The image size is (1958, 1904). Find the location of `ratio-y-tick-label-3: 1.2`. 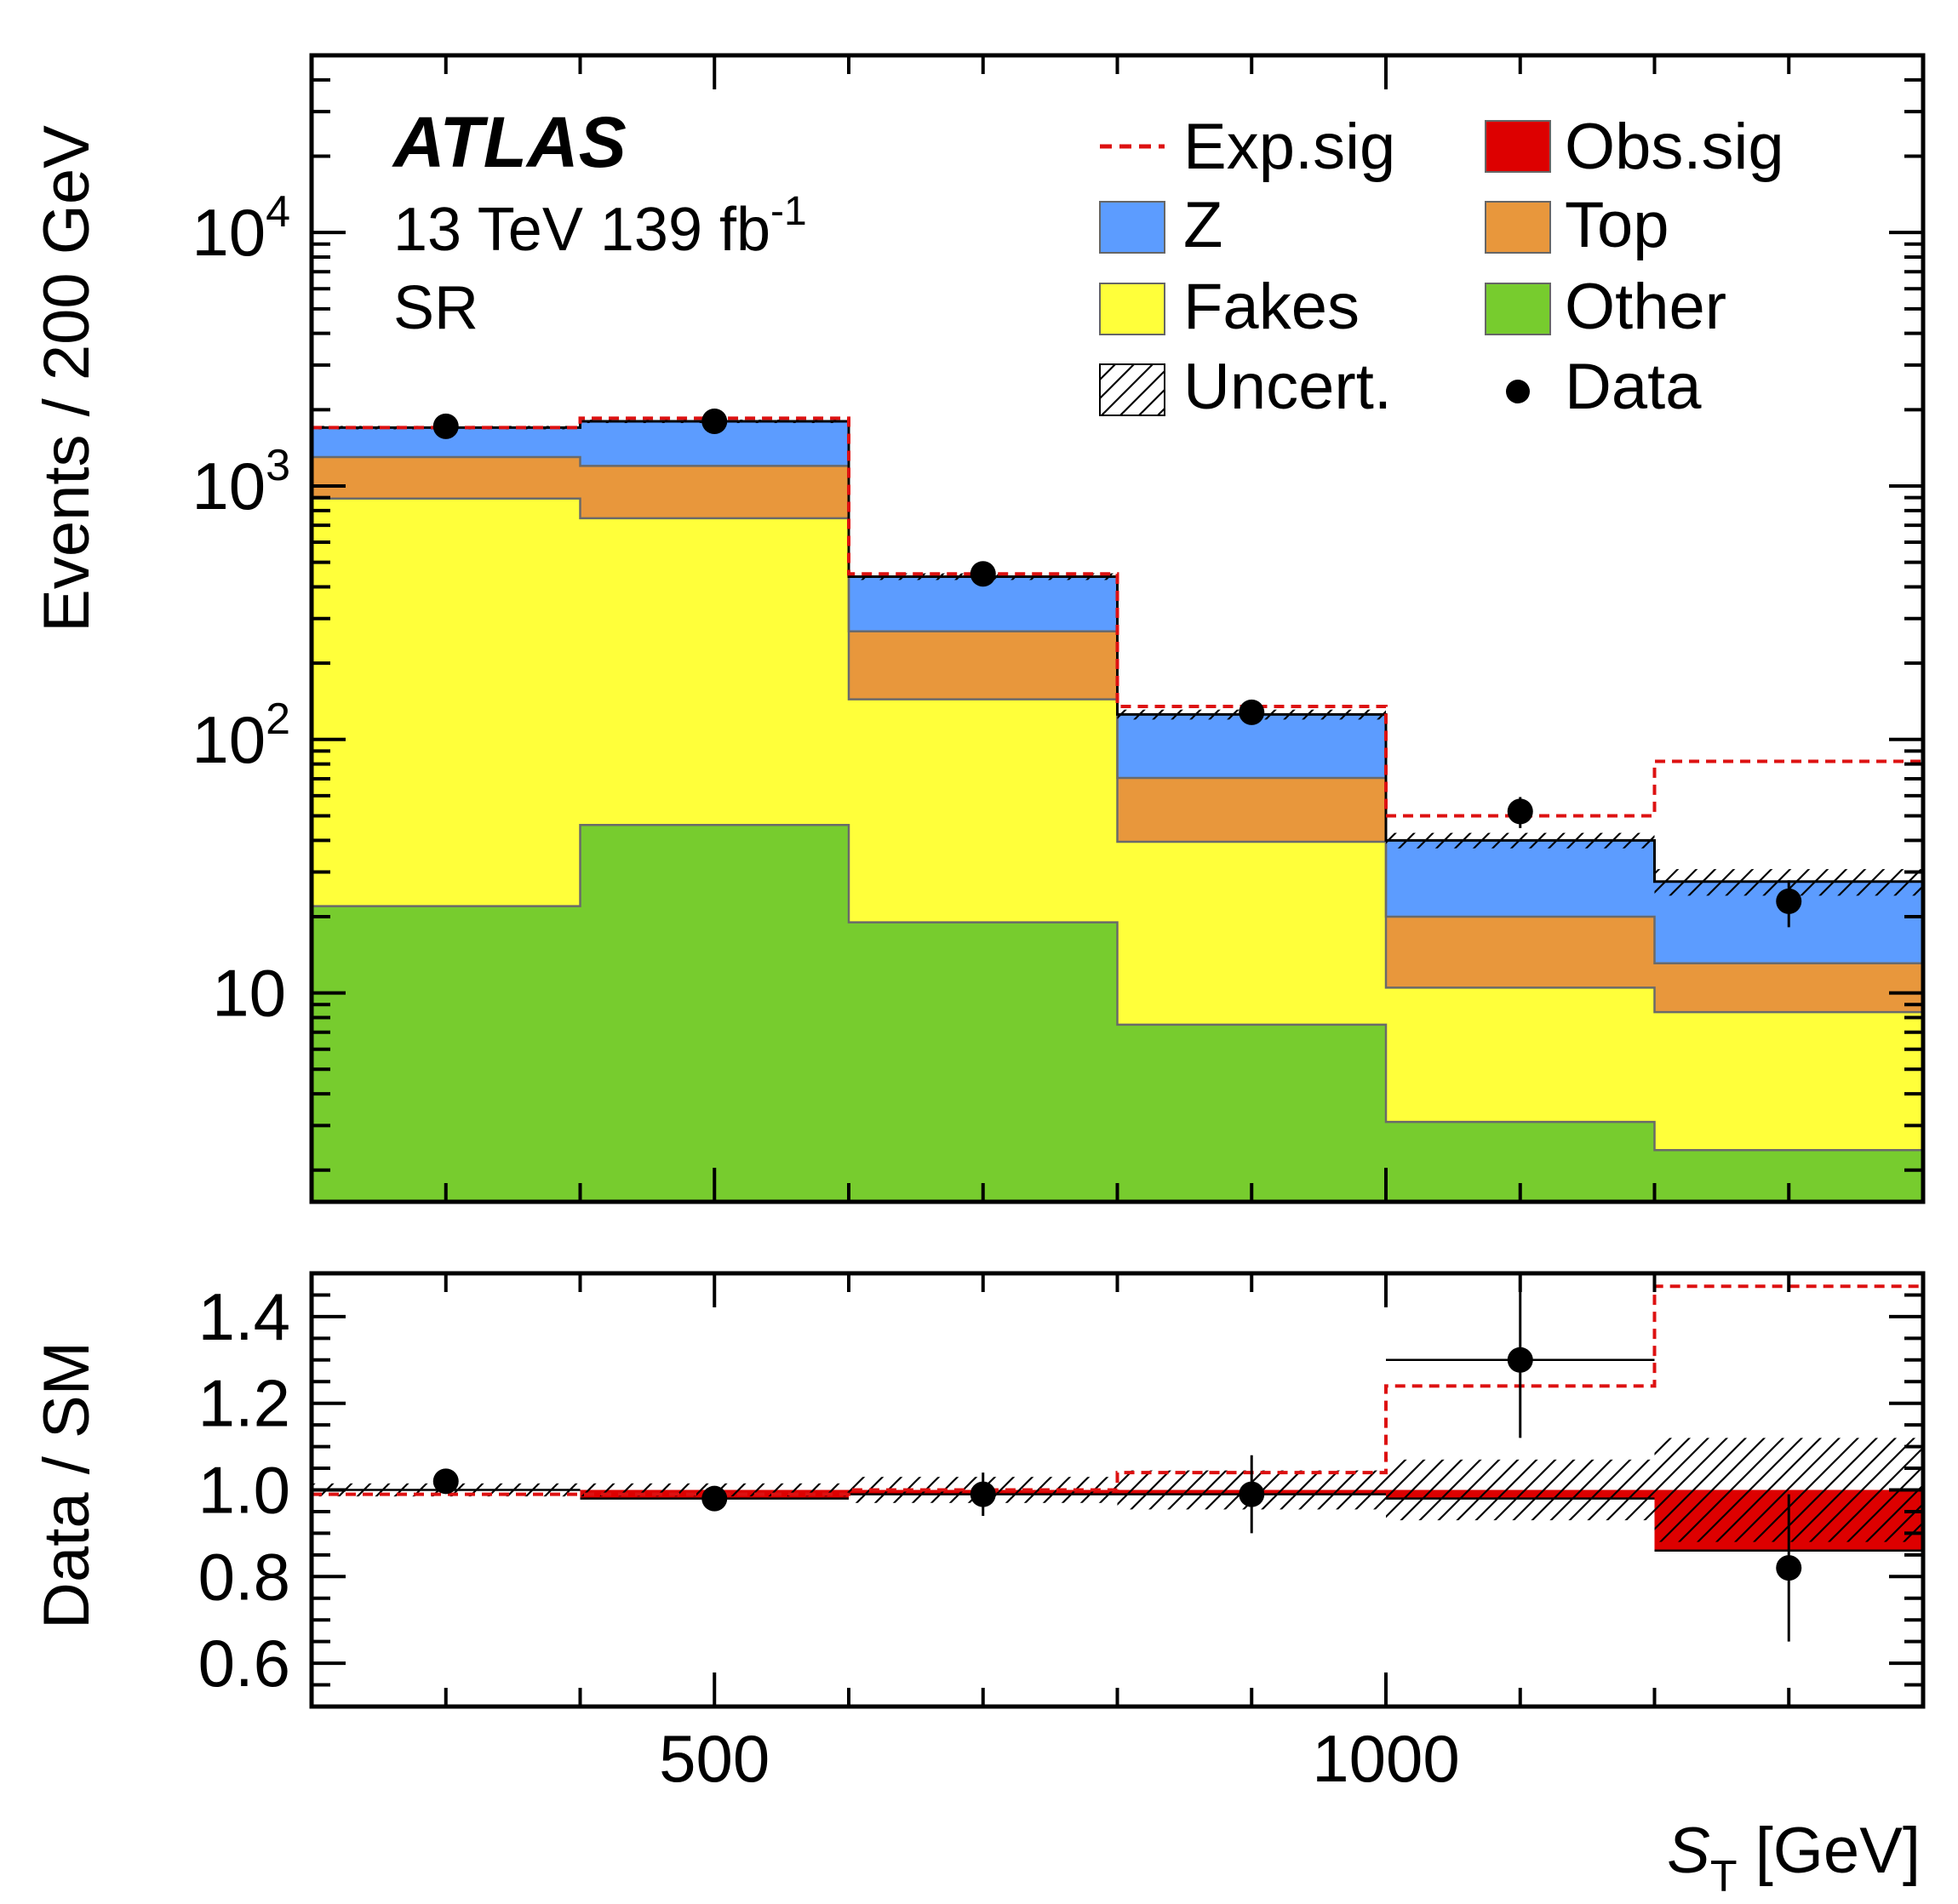

ratio-y-tick-label-3: 1.2 is located at coordinates (244, 1403).